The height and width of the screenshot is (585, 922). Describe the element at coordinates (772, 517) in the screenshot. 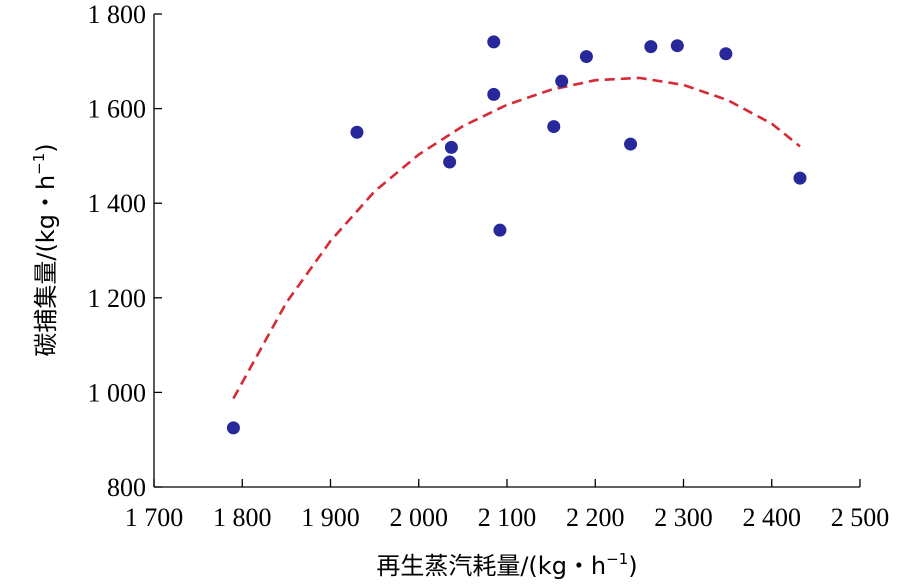

I see `x-tick-label: 2 400` at that location.